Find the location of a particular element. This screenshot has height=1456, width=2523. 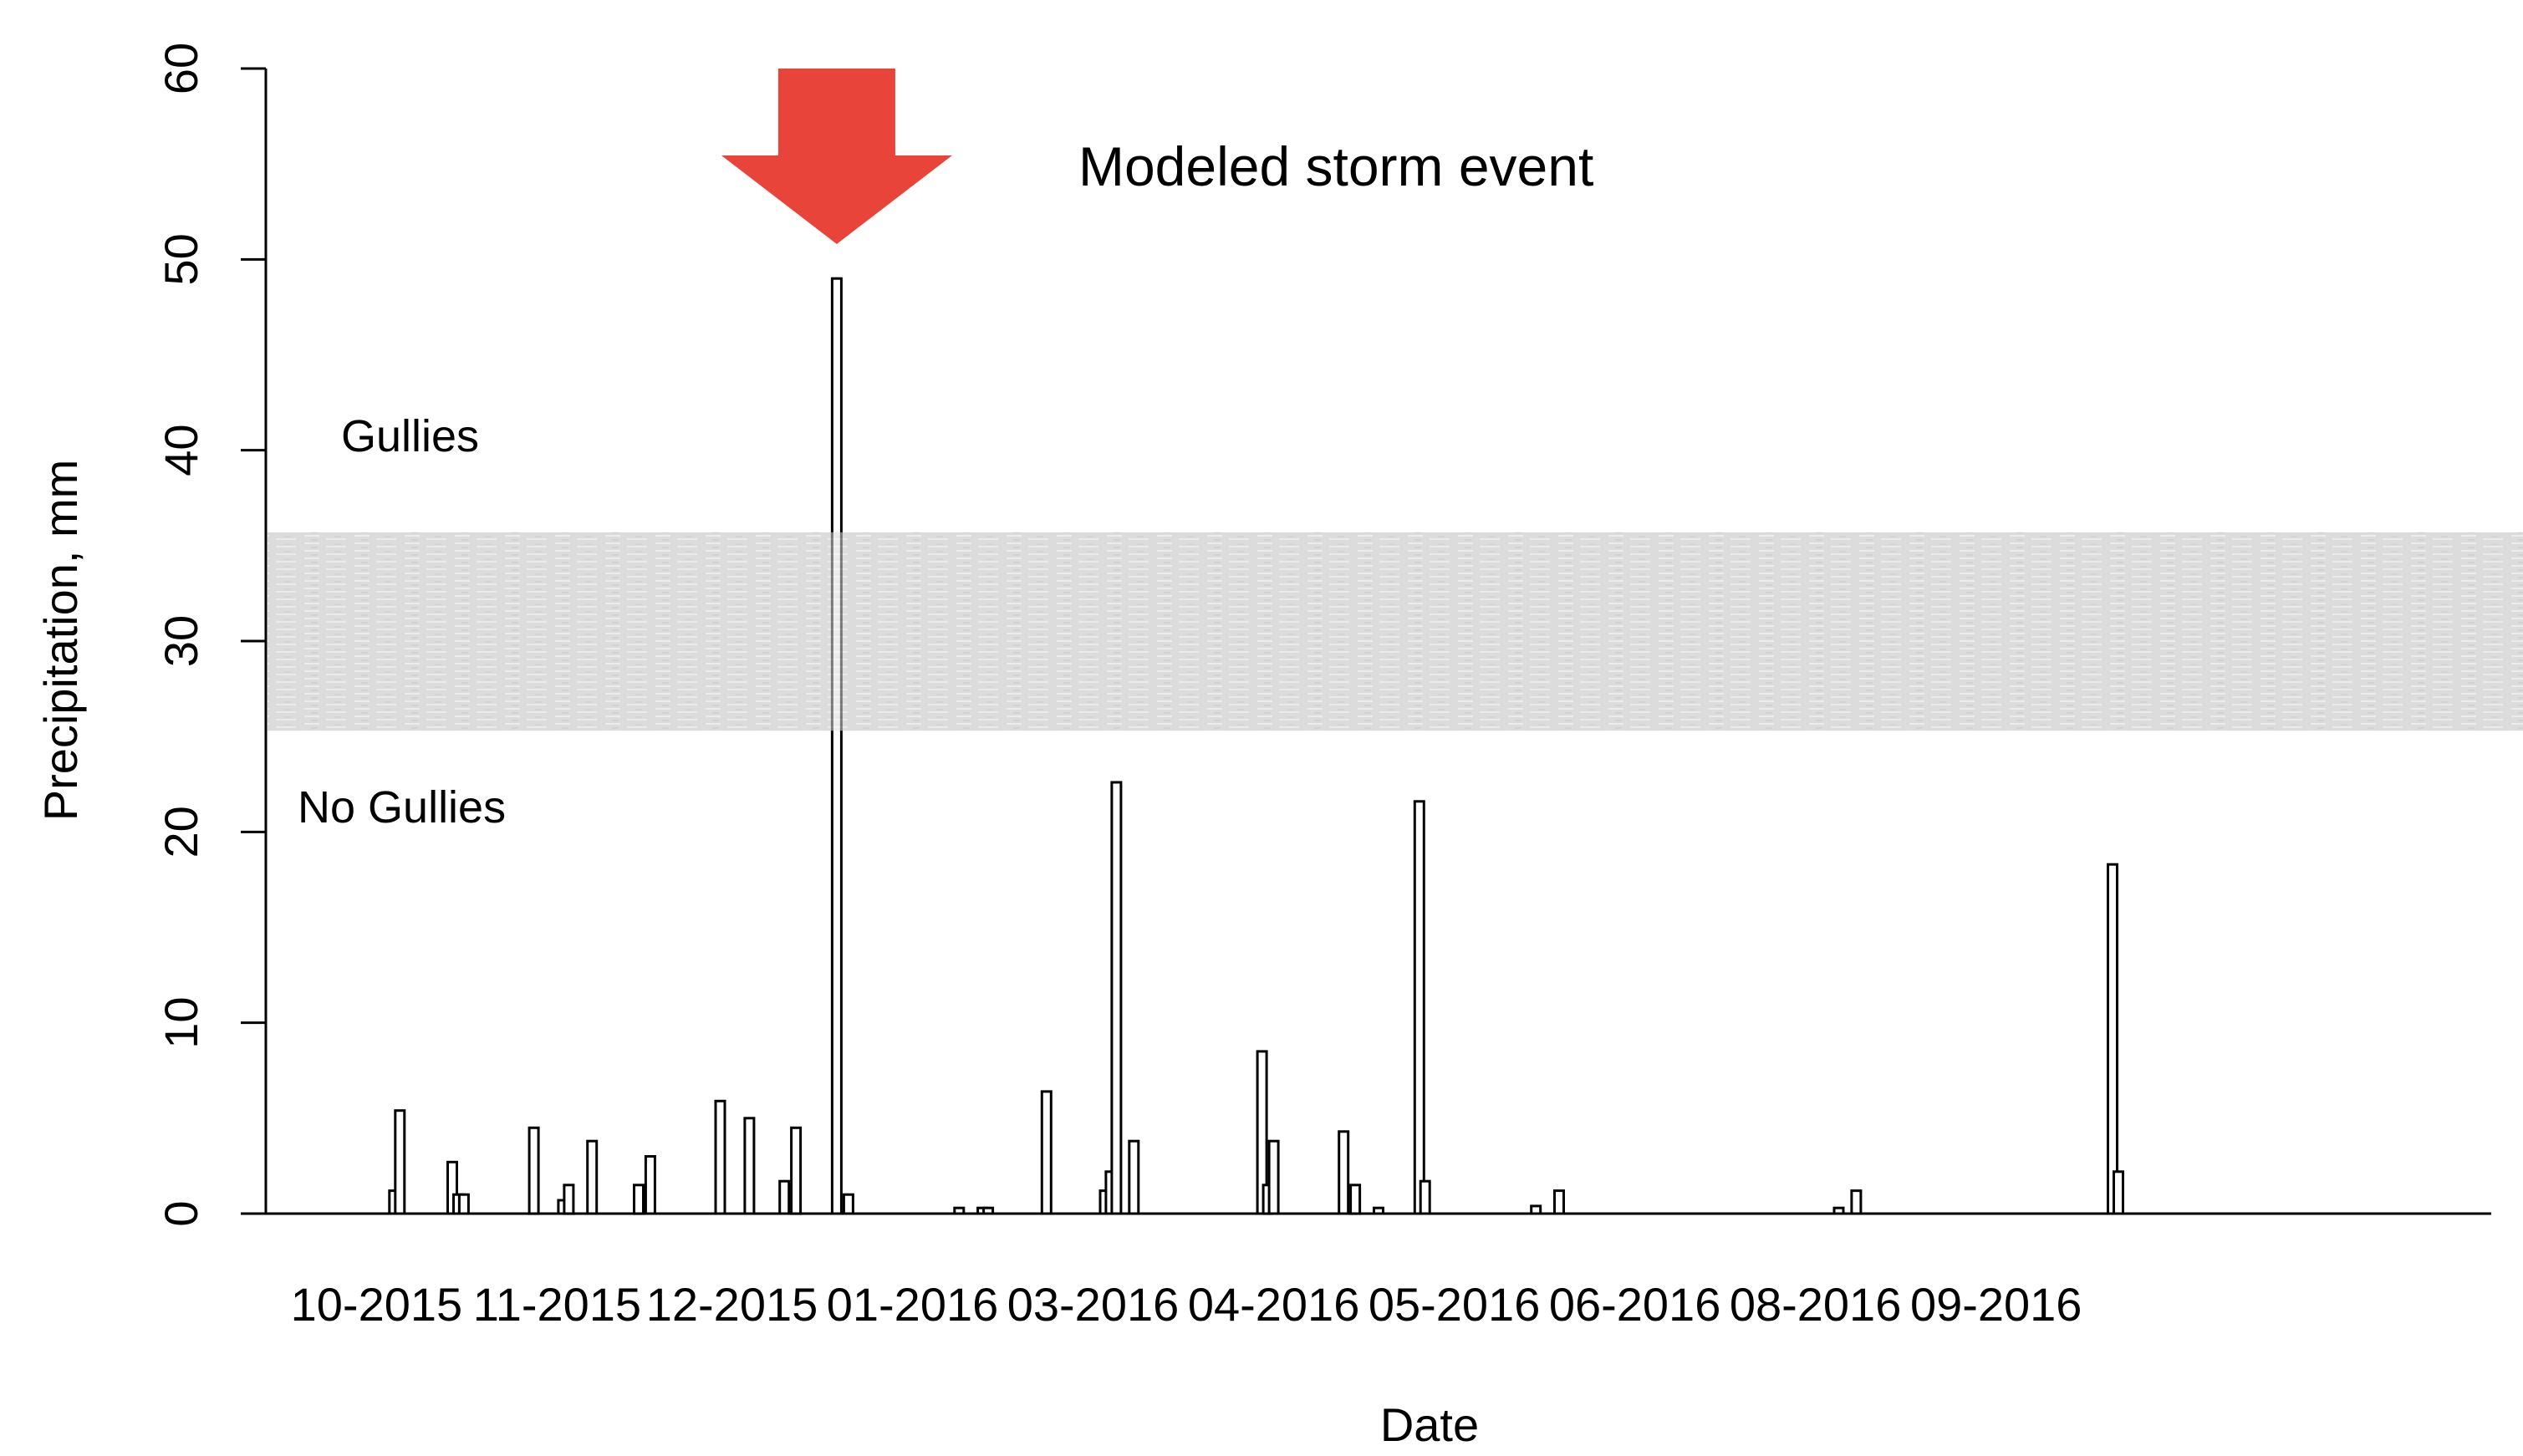

storm-arrow-icon is located at coordinates (836, 156).